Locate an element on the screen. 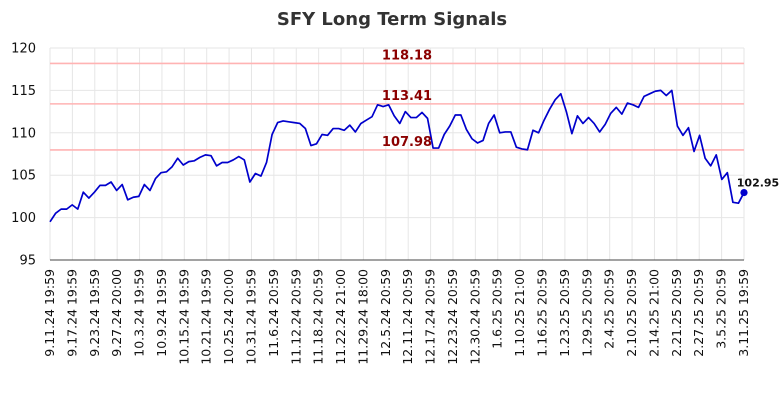 This screenshot has height=400, width=784. x-tick-label: 12.23.24 20:59 is located at coordinates (452, 317).